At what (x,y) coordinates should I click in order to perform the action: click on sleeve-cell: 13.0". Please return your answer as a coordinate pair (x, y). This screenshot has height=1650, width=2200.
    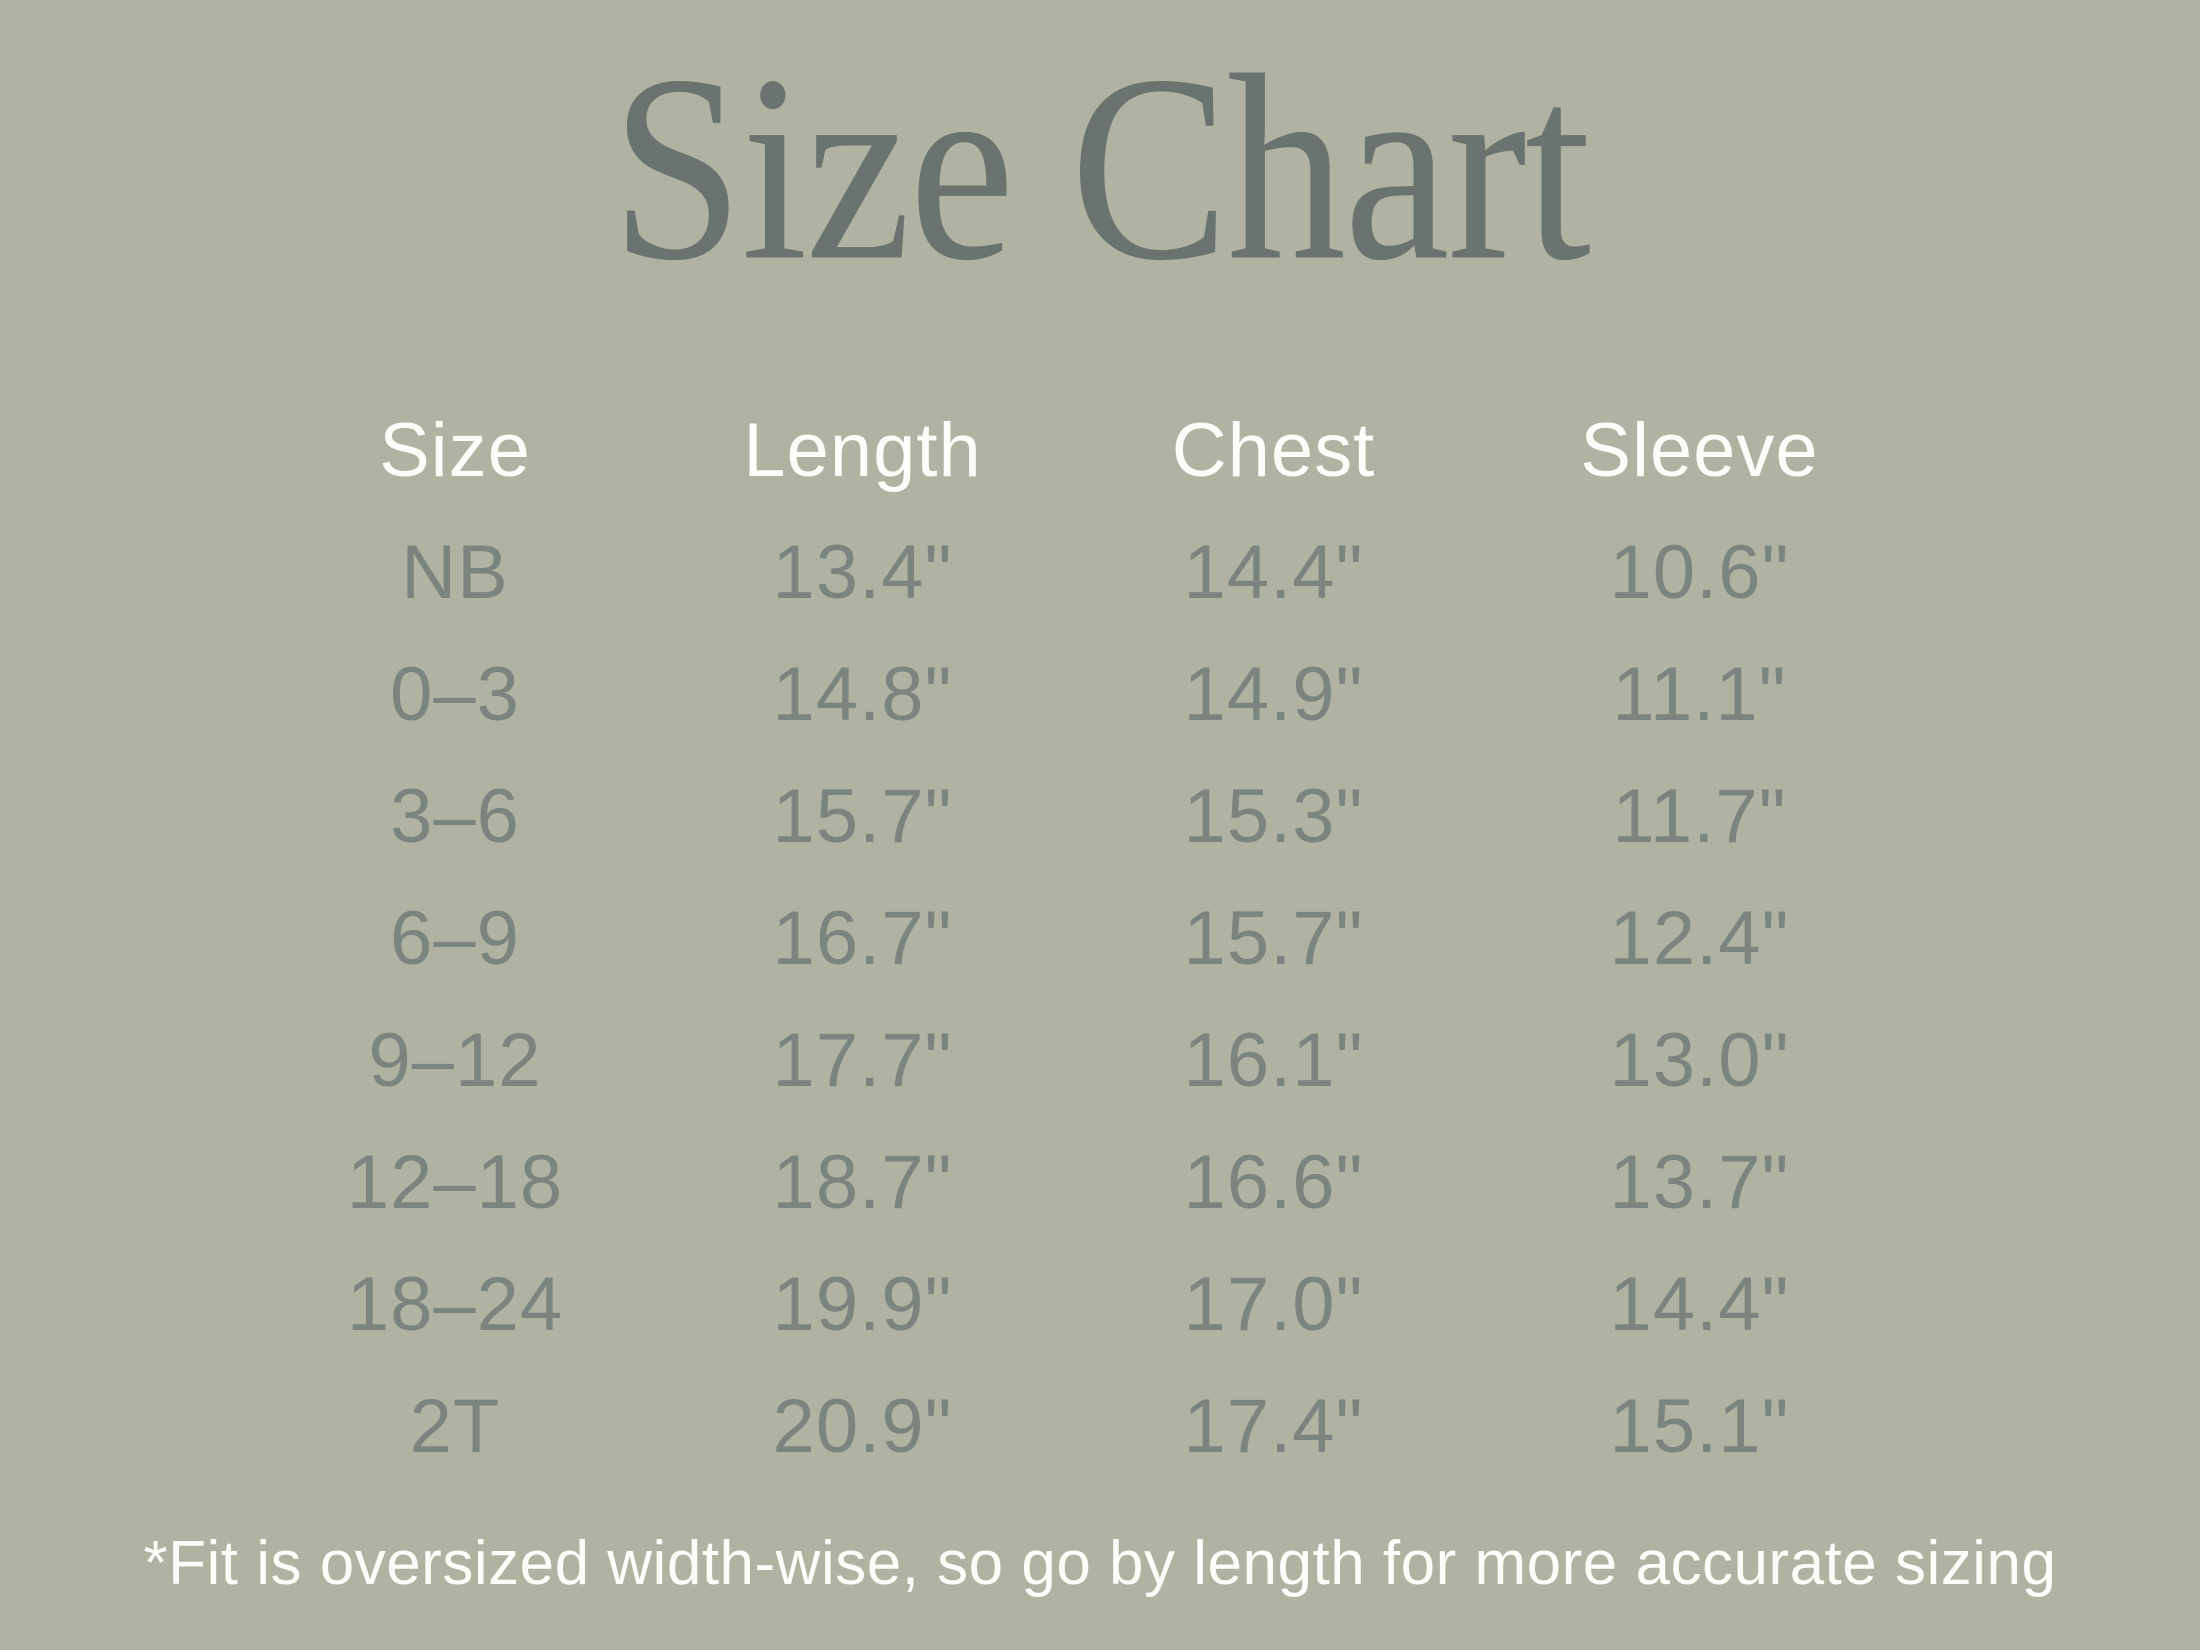
    Looking at the image, I should click on (1699, 1060).